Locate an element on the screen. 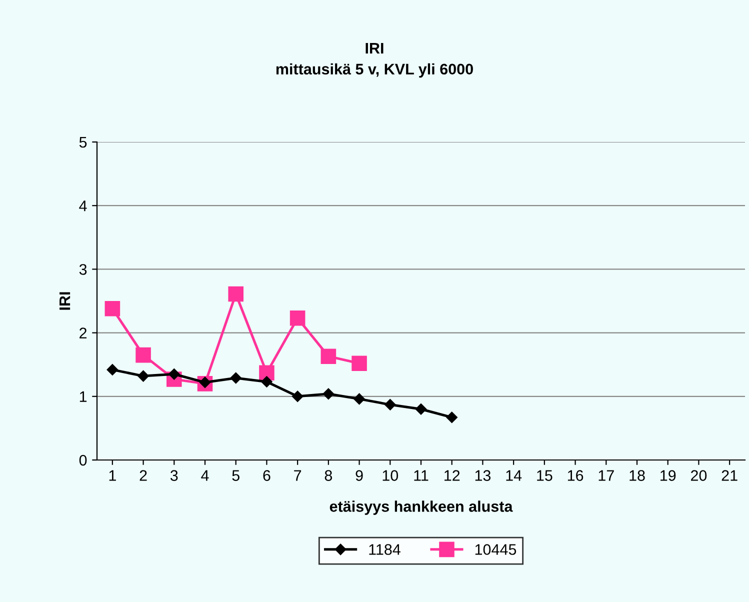 This screenshot has width=749, height=602. x-tick-label: 21 is located at coordinates (730, 475).